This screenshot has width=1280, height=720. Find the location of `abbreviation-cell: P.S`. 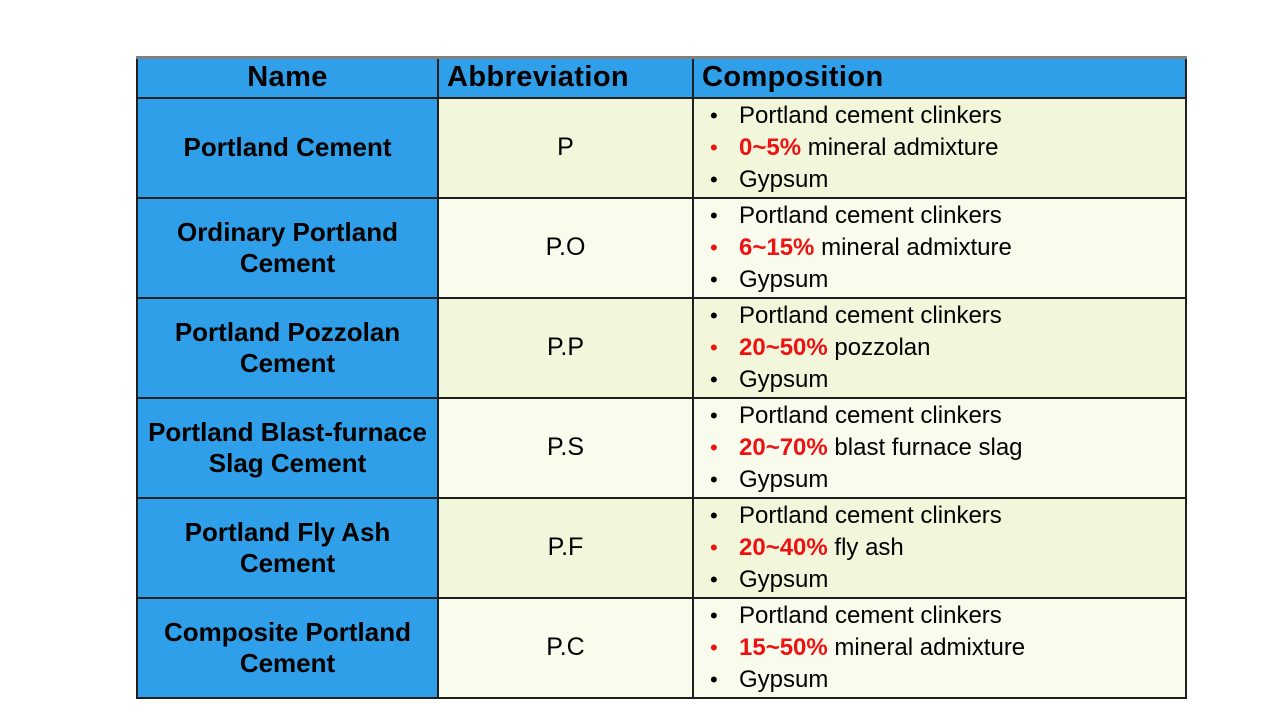

abbreviation-cell: P.S is located at coordinates (565, 447).